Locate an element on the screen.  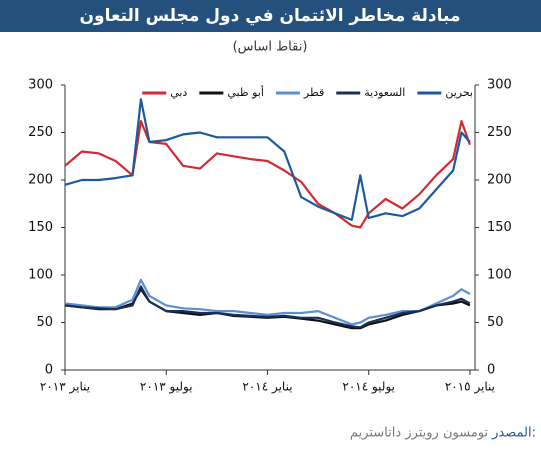
y-tick-label: 300 is located at coordinates (40, 85).